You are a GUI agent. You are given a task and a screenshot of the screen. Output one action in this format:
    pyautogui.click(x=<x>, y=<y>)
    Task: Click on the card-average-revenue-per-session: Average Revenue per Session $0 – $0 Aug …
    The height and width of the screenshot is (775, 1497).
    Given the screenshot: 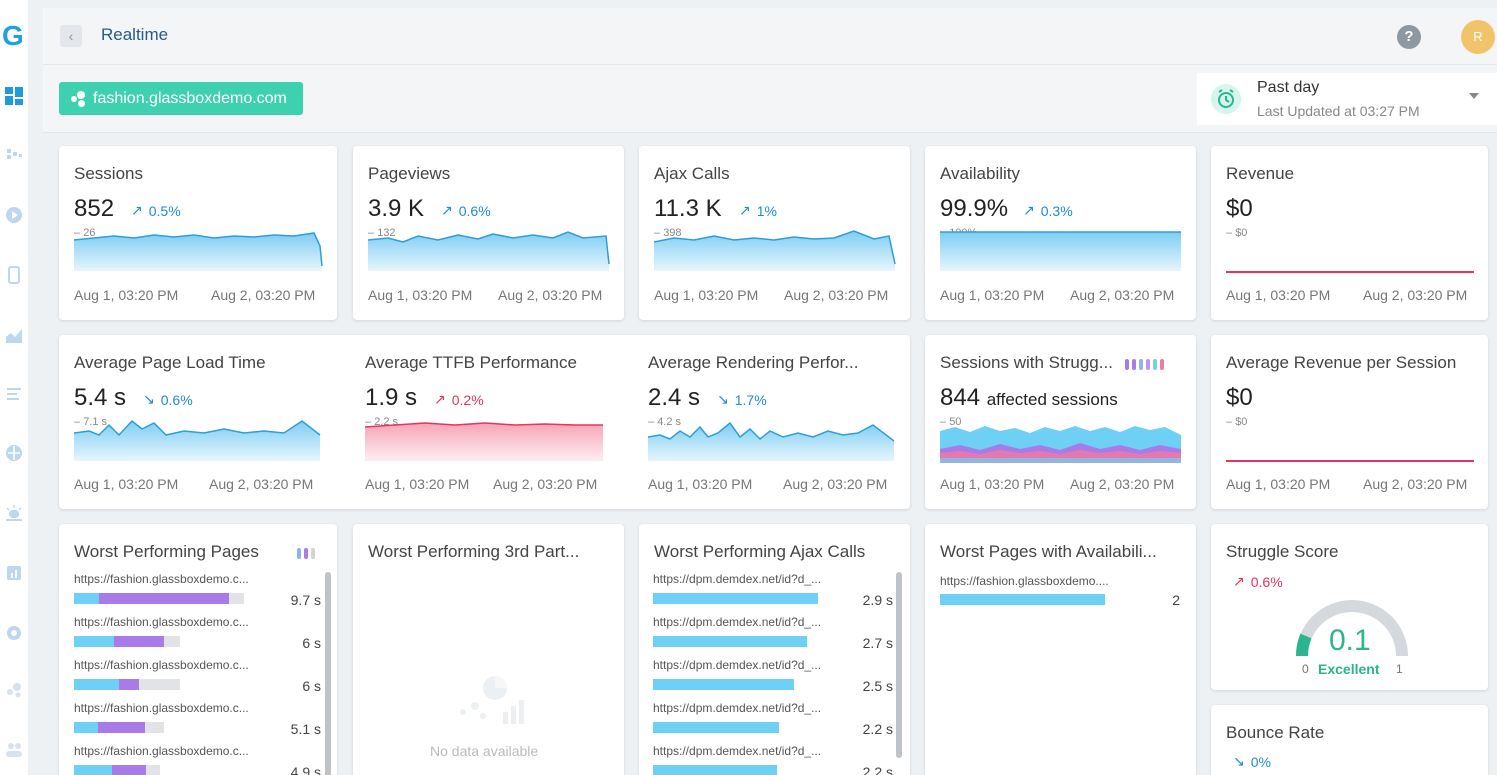 What is the action you would take?
    pyautogui.click(x=1349, y=422)
    